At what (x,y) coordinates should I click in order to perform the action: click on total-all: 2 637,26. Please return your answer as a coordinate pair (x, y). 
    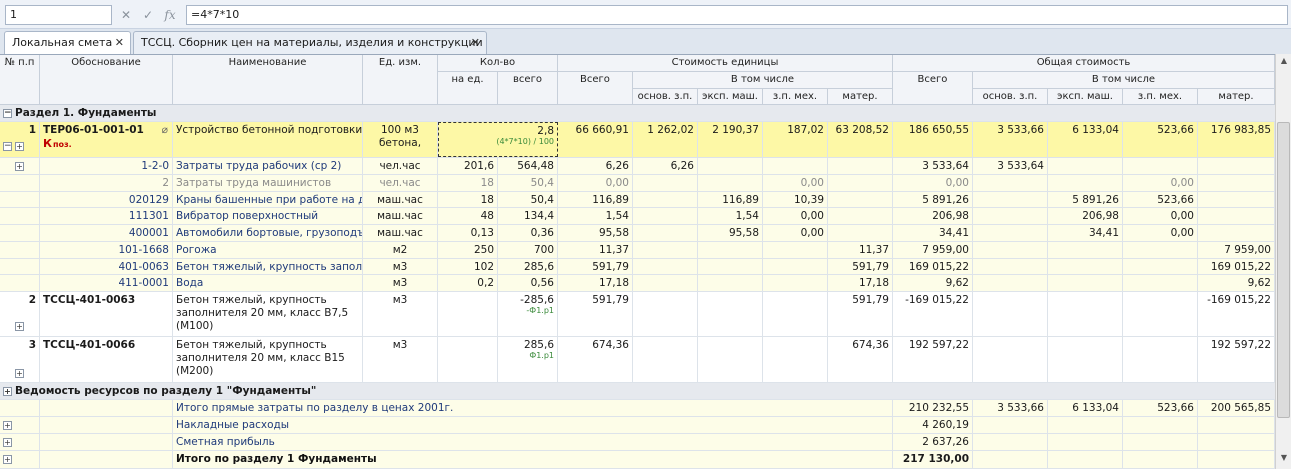
    Looking at the image, I should click on (933, 442).